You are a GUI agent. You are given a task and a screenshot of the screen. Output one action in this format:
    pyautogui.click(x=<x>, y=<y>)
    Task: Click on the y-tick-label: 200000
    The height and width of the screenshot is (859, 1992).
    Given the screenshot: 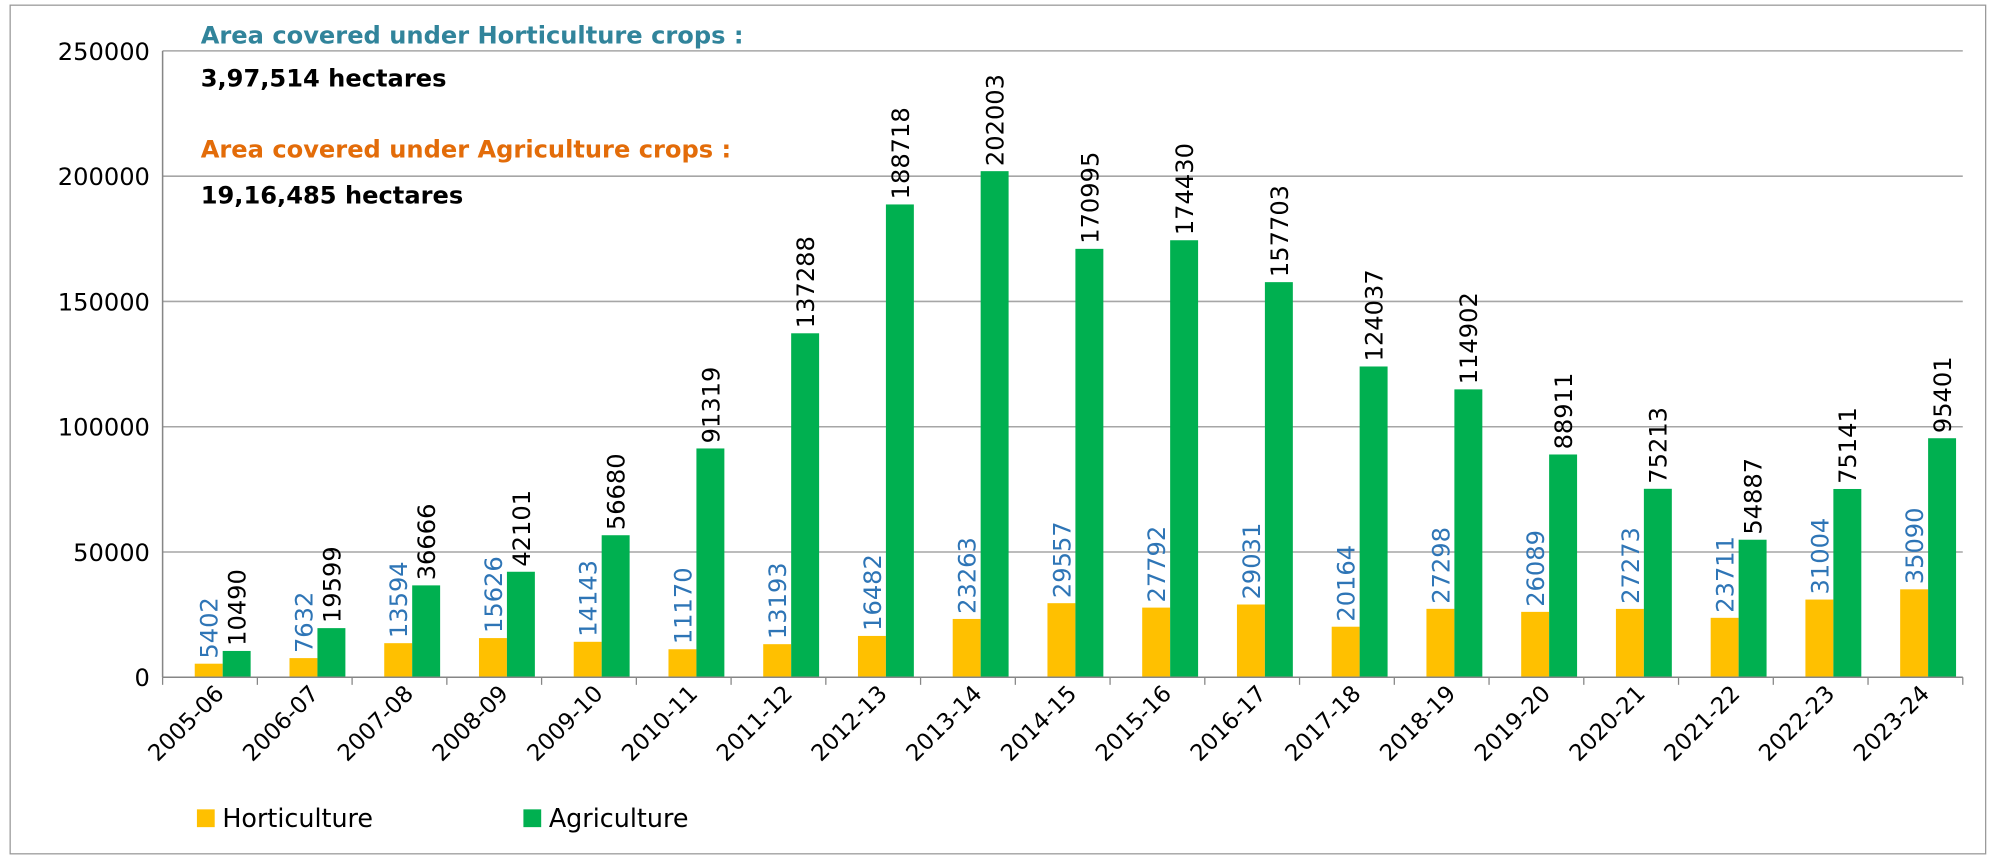 What is the action you would take?
    pyautogui.click(x=104, y=177)
    